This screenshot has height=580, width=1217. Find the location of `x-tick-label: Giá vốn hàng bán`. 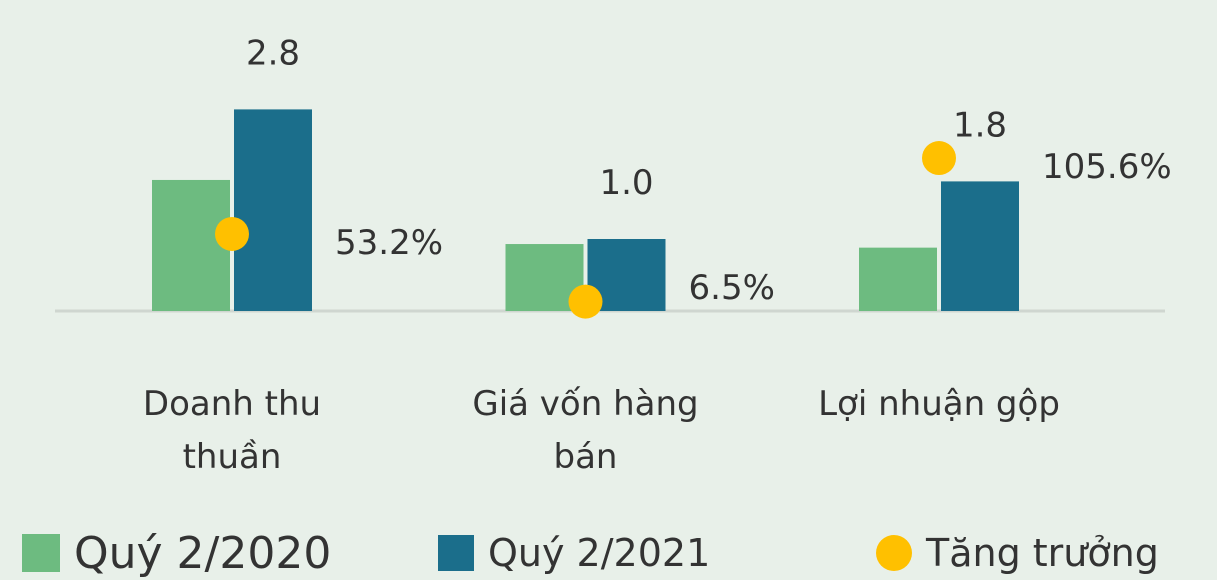

x-tick-label: Giá vốn hàng bán is located at coordinates (585, 430).